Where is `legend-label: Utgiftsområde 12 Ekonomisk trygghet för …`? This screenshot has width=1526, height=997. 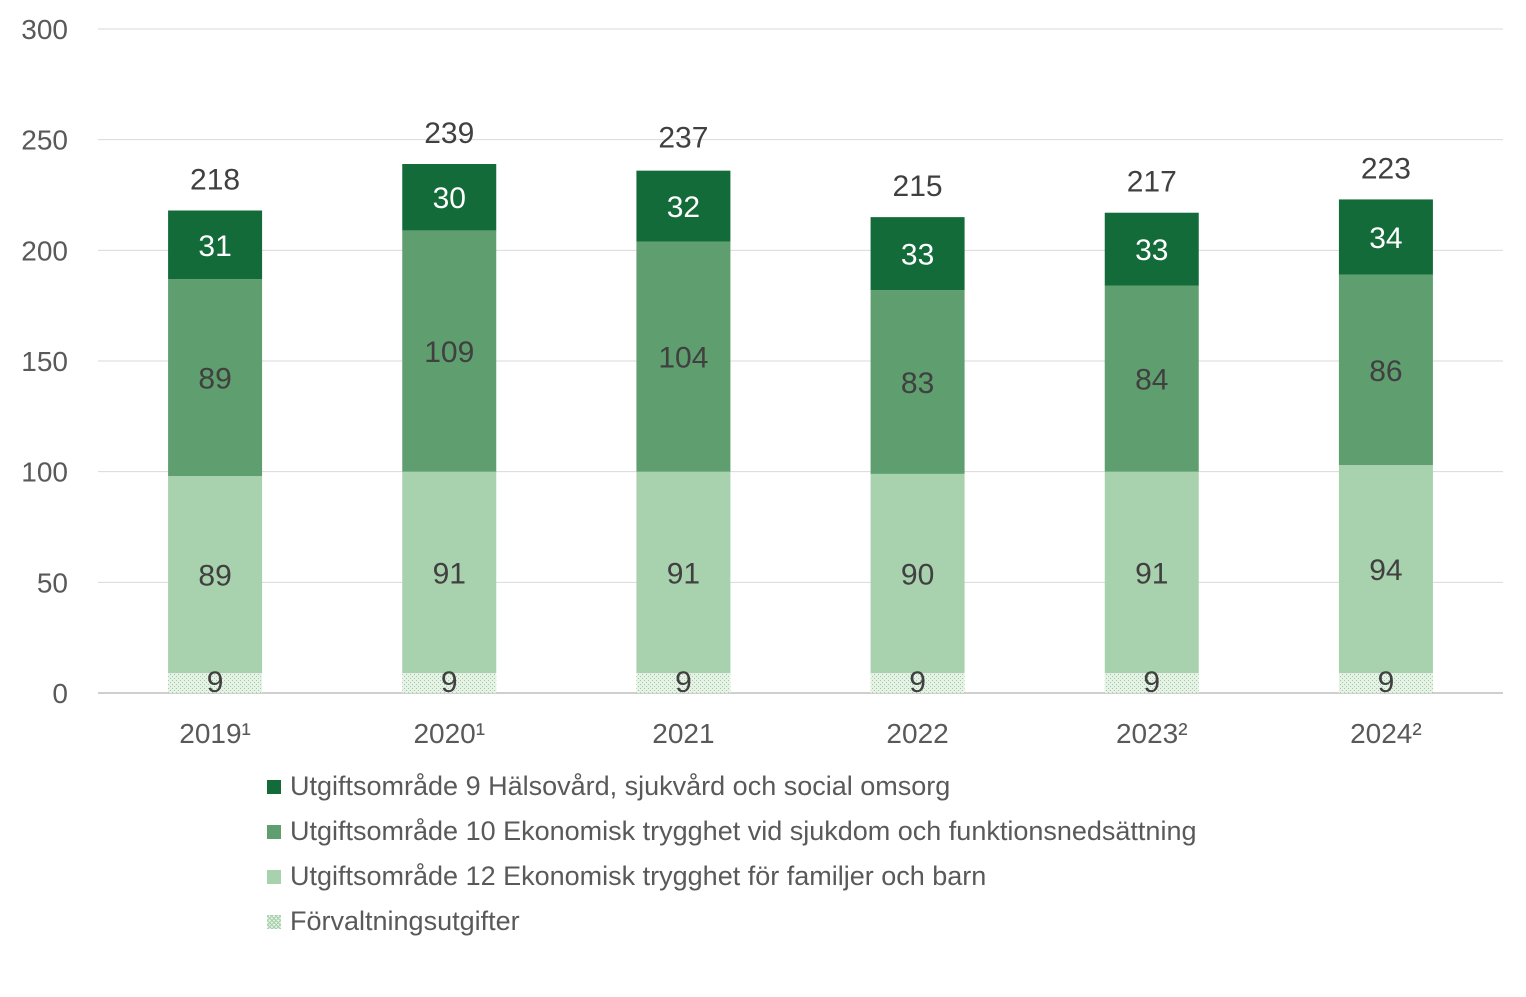 legend-label: Utgiftsområde 12 Ekonomisk trygghet för … is located at coordinates (638, 876).